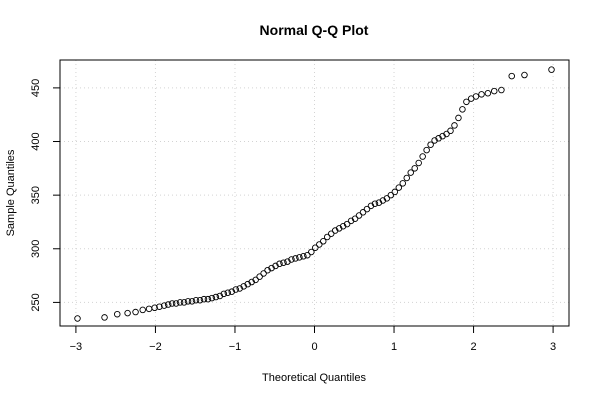 This screenshot has width=599, height=400. I want to click on x-tick-label: 1, so click(394, 347).